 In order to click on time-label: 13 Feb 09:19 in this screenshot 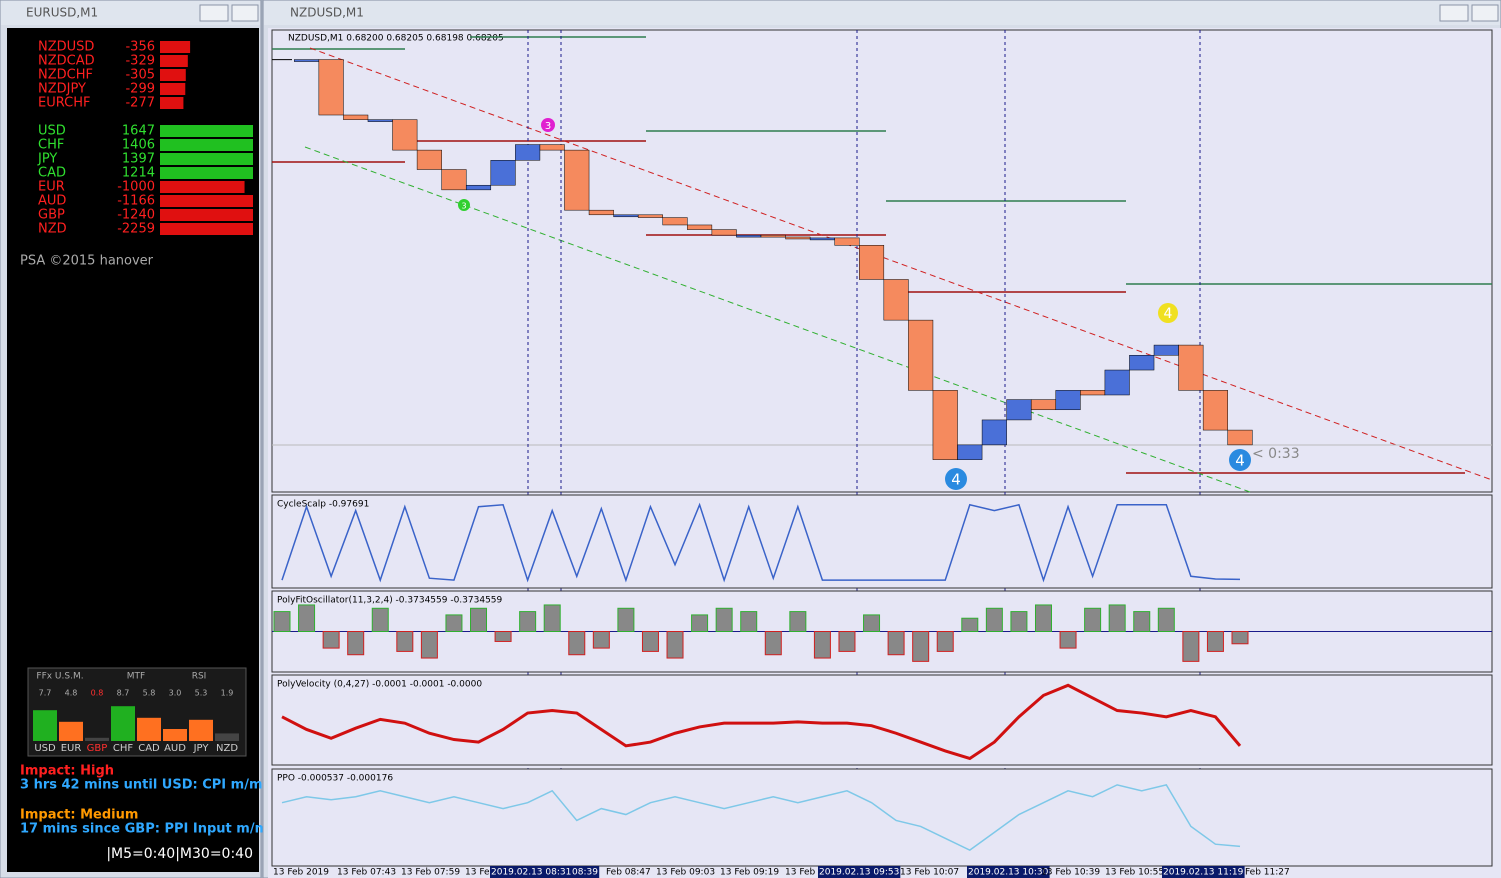, I will do `click(749, 873)`.